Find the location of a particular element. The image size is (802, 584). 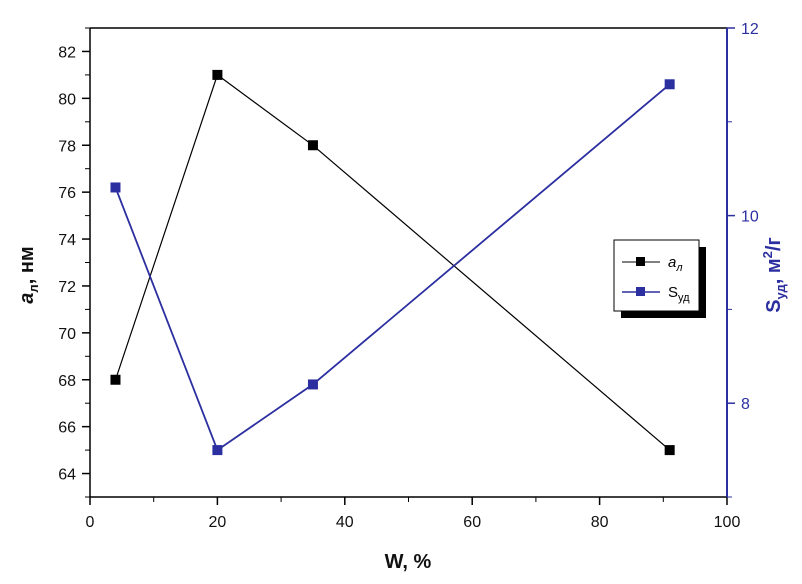

legend-marker-s-ud is located at coordinates (640, 291).